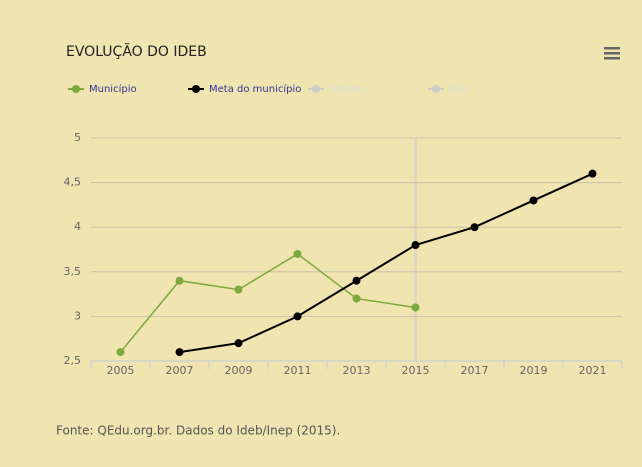  What do you see at coordinates (298, 370) in the screenshot?
I see `x-tick-label: 2011` at bounding box center [298, 370].